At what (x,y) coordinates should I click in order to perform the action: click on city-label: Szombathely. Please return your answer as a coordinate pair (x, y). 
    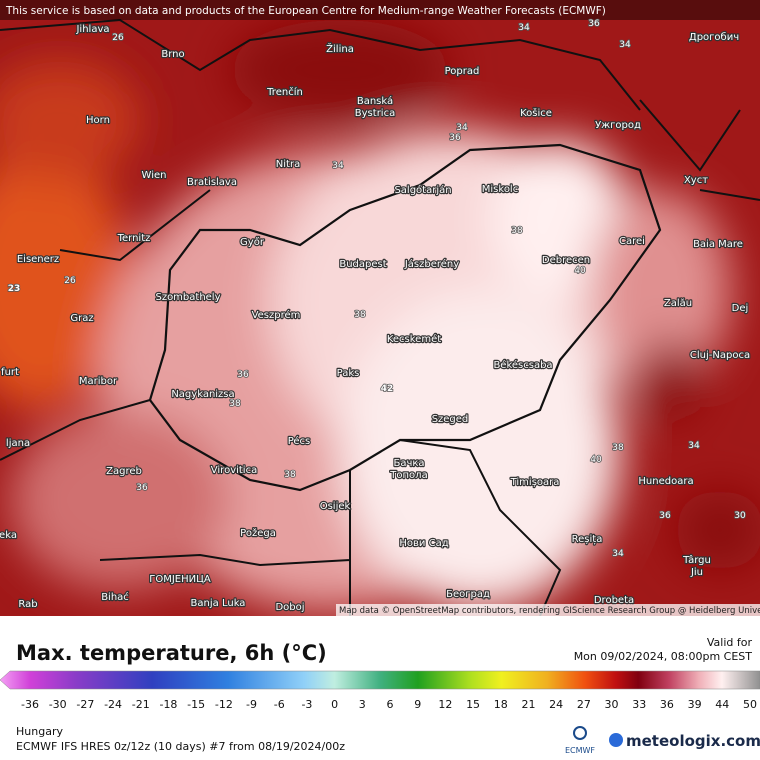
    Looking at the image, I should click on (187, 297).